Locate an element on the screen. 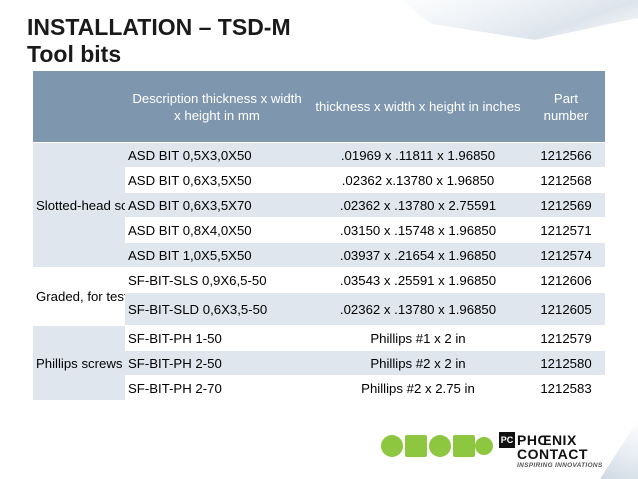  group-slotted-head: Slotted-head screws is located at coordinates (79, 205).